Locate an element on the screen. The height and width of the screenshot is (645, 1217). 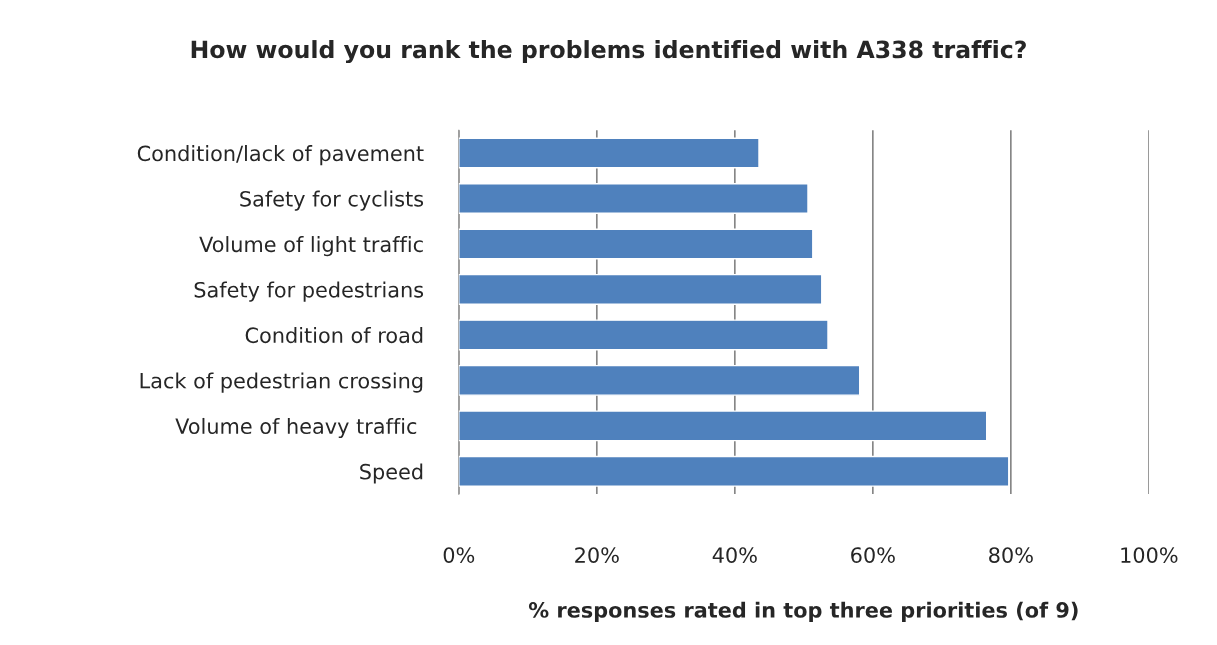
chart-title: How would you rank the problems identified with A338 traffic? is located at coordinates (608, 52).